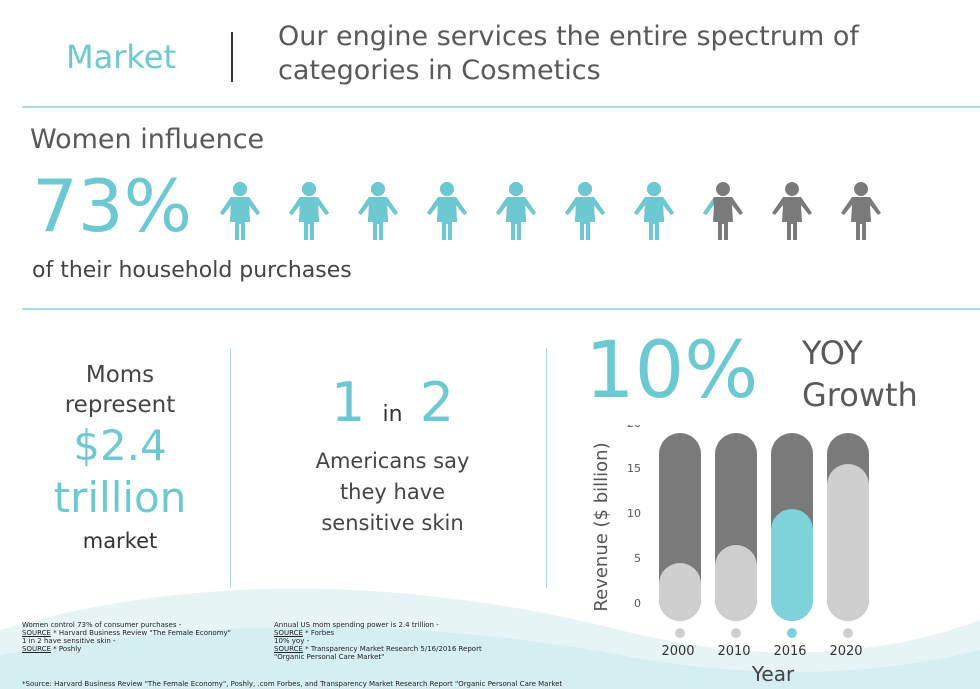  Describe the element at coordinates (773, 674) in the screenshot. I see `x-axis-label: Year` at that location.